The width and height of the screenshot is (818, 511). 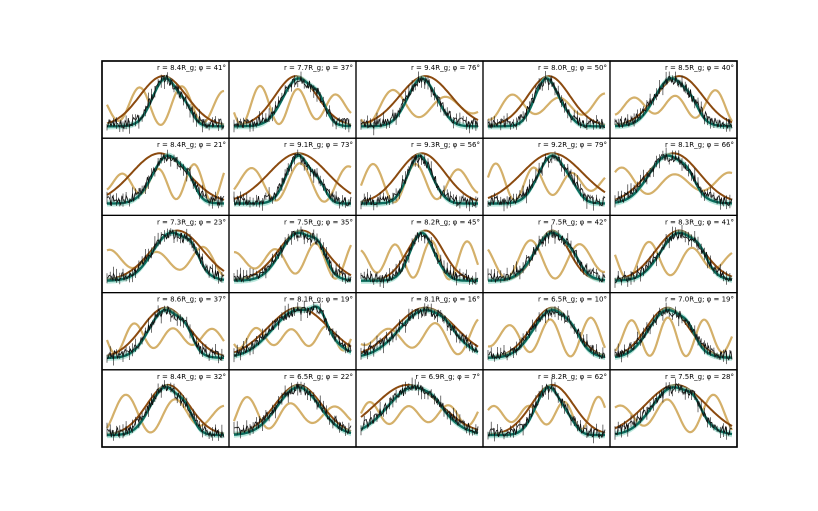 I want to click on panel-24: r = 8.2R_g; φ = 62°, so click(x=546, y=408).